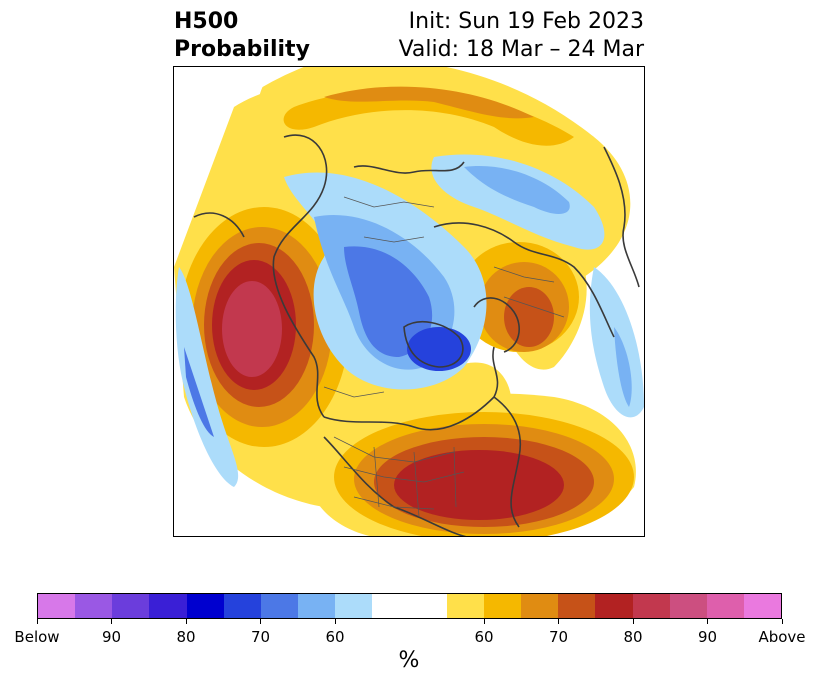 This screenshot has height=686, width=819. I want to click on colorbar-unit: %, so click(409, 660).